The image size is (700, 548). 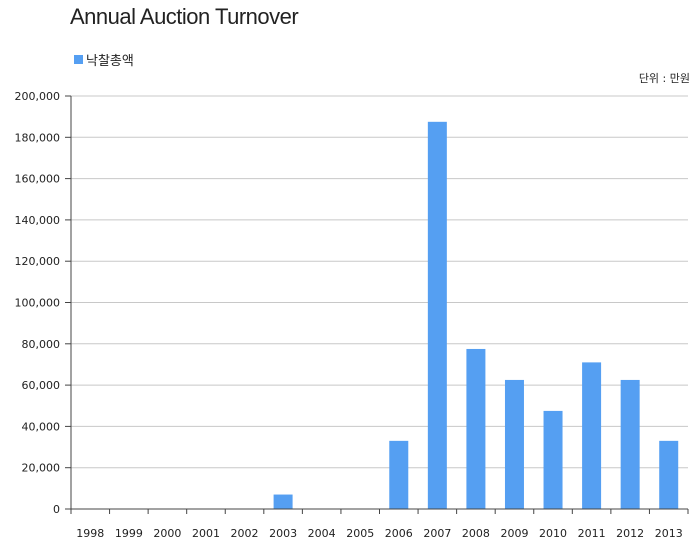 I want to click on unit-label: 단위 : 만원, so click(x=664, y=78).